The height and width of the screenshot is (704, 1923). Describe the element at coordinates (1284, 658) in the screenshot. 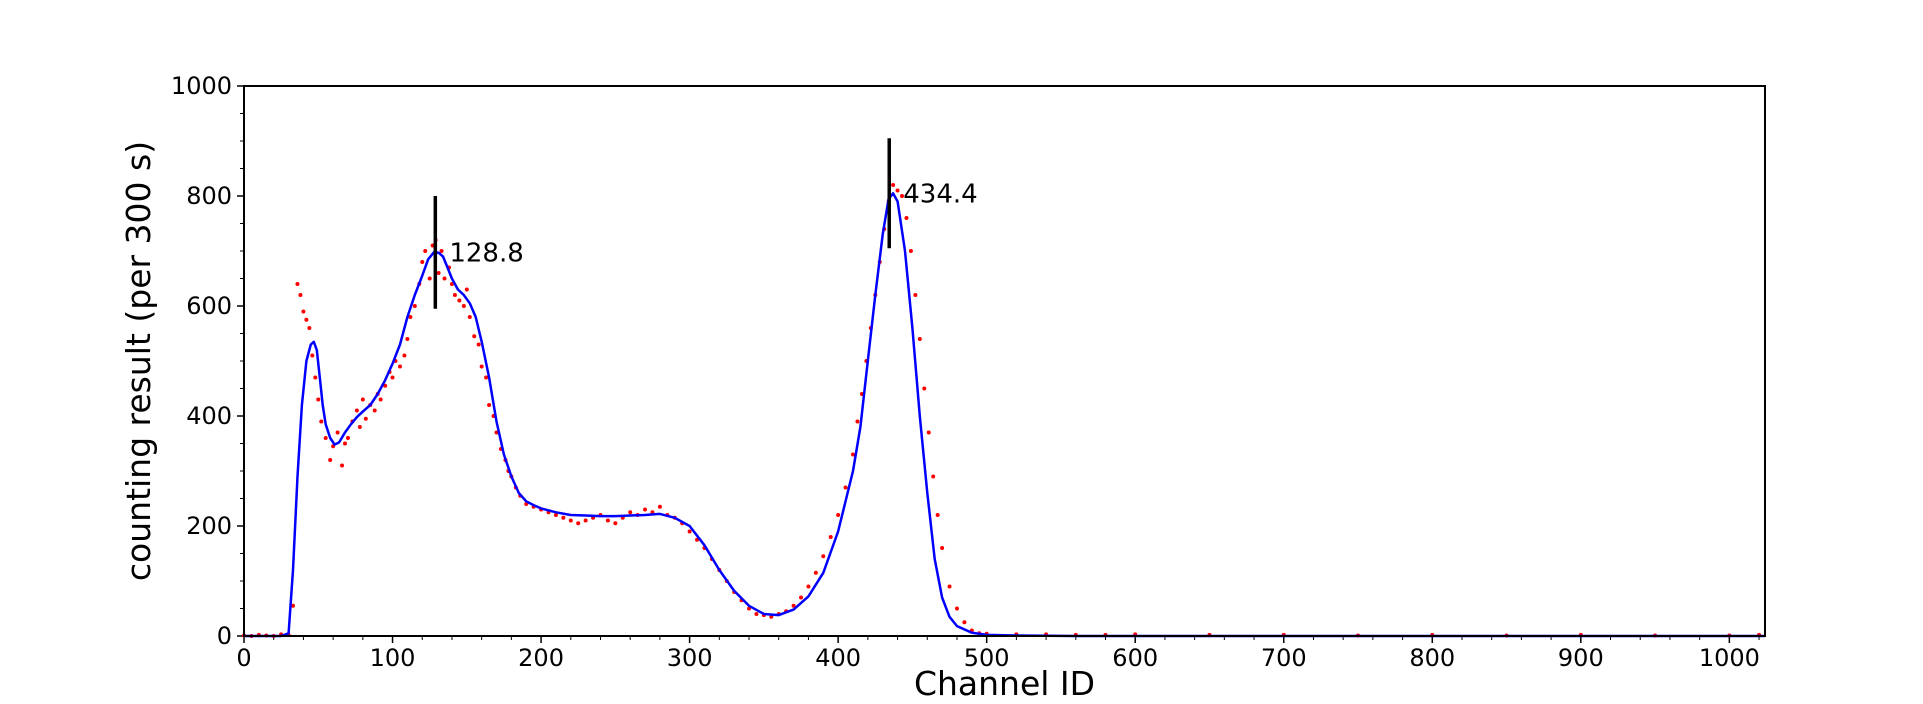

I see `x-tick-label: 700` at that location.